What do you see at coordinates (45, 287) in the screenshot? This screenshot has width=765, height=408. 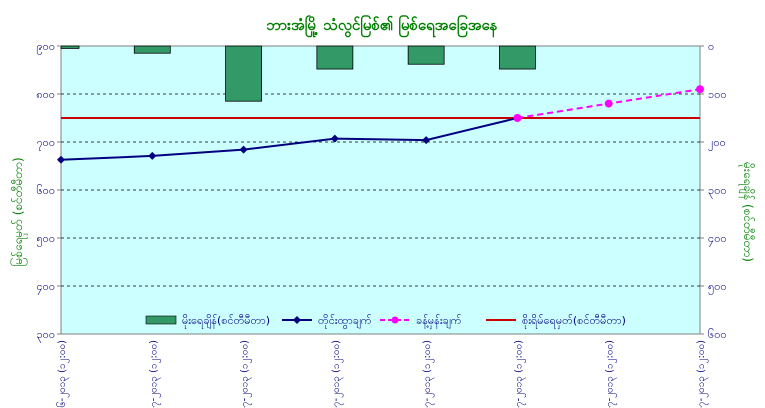 I see `left-tick-label: ၄၀၀` at bounding box center [45, 287].